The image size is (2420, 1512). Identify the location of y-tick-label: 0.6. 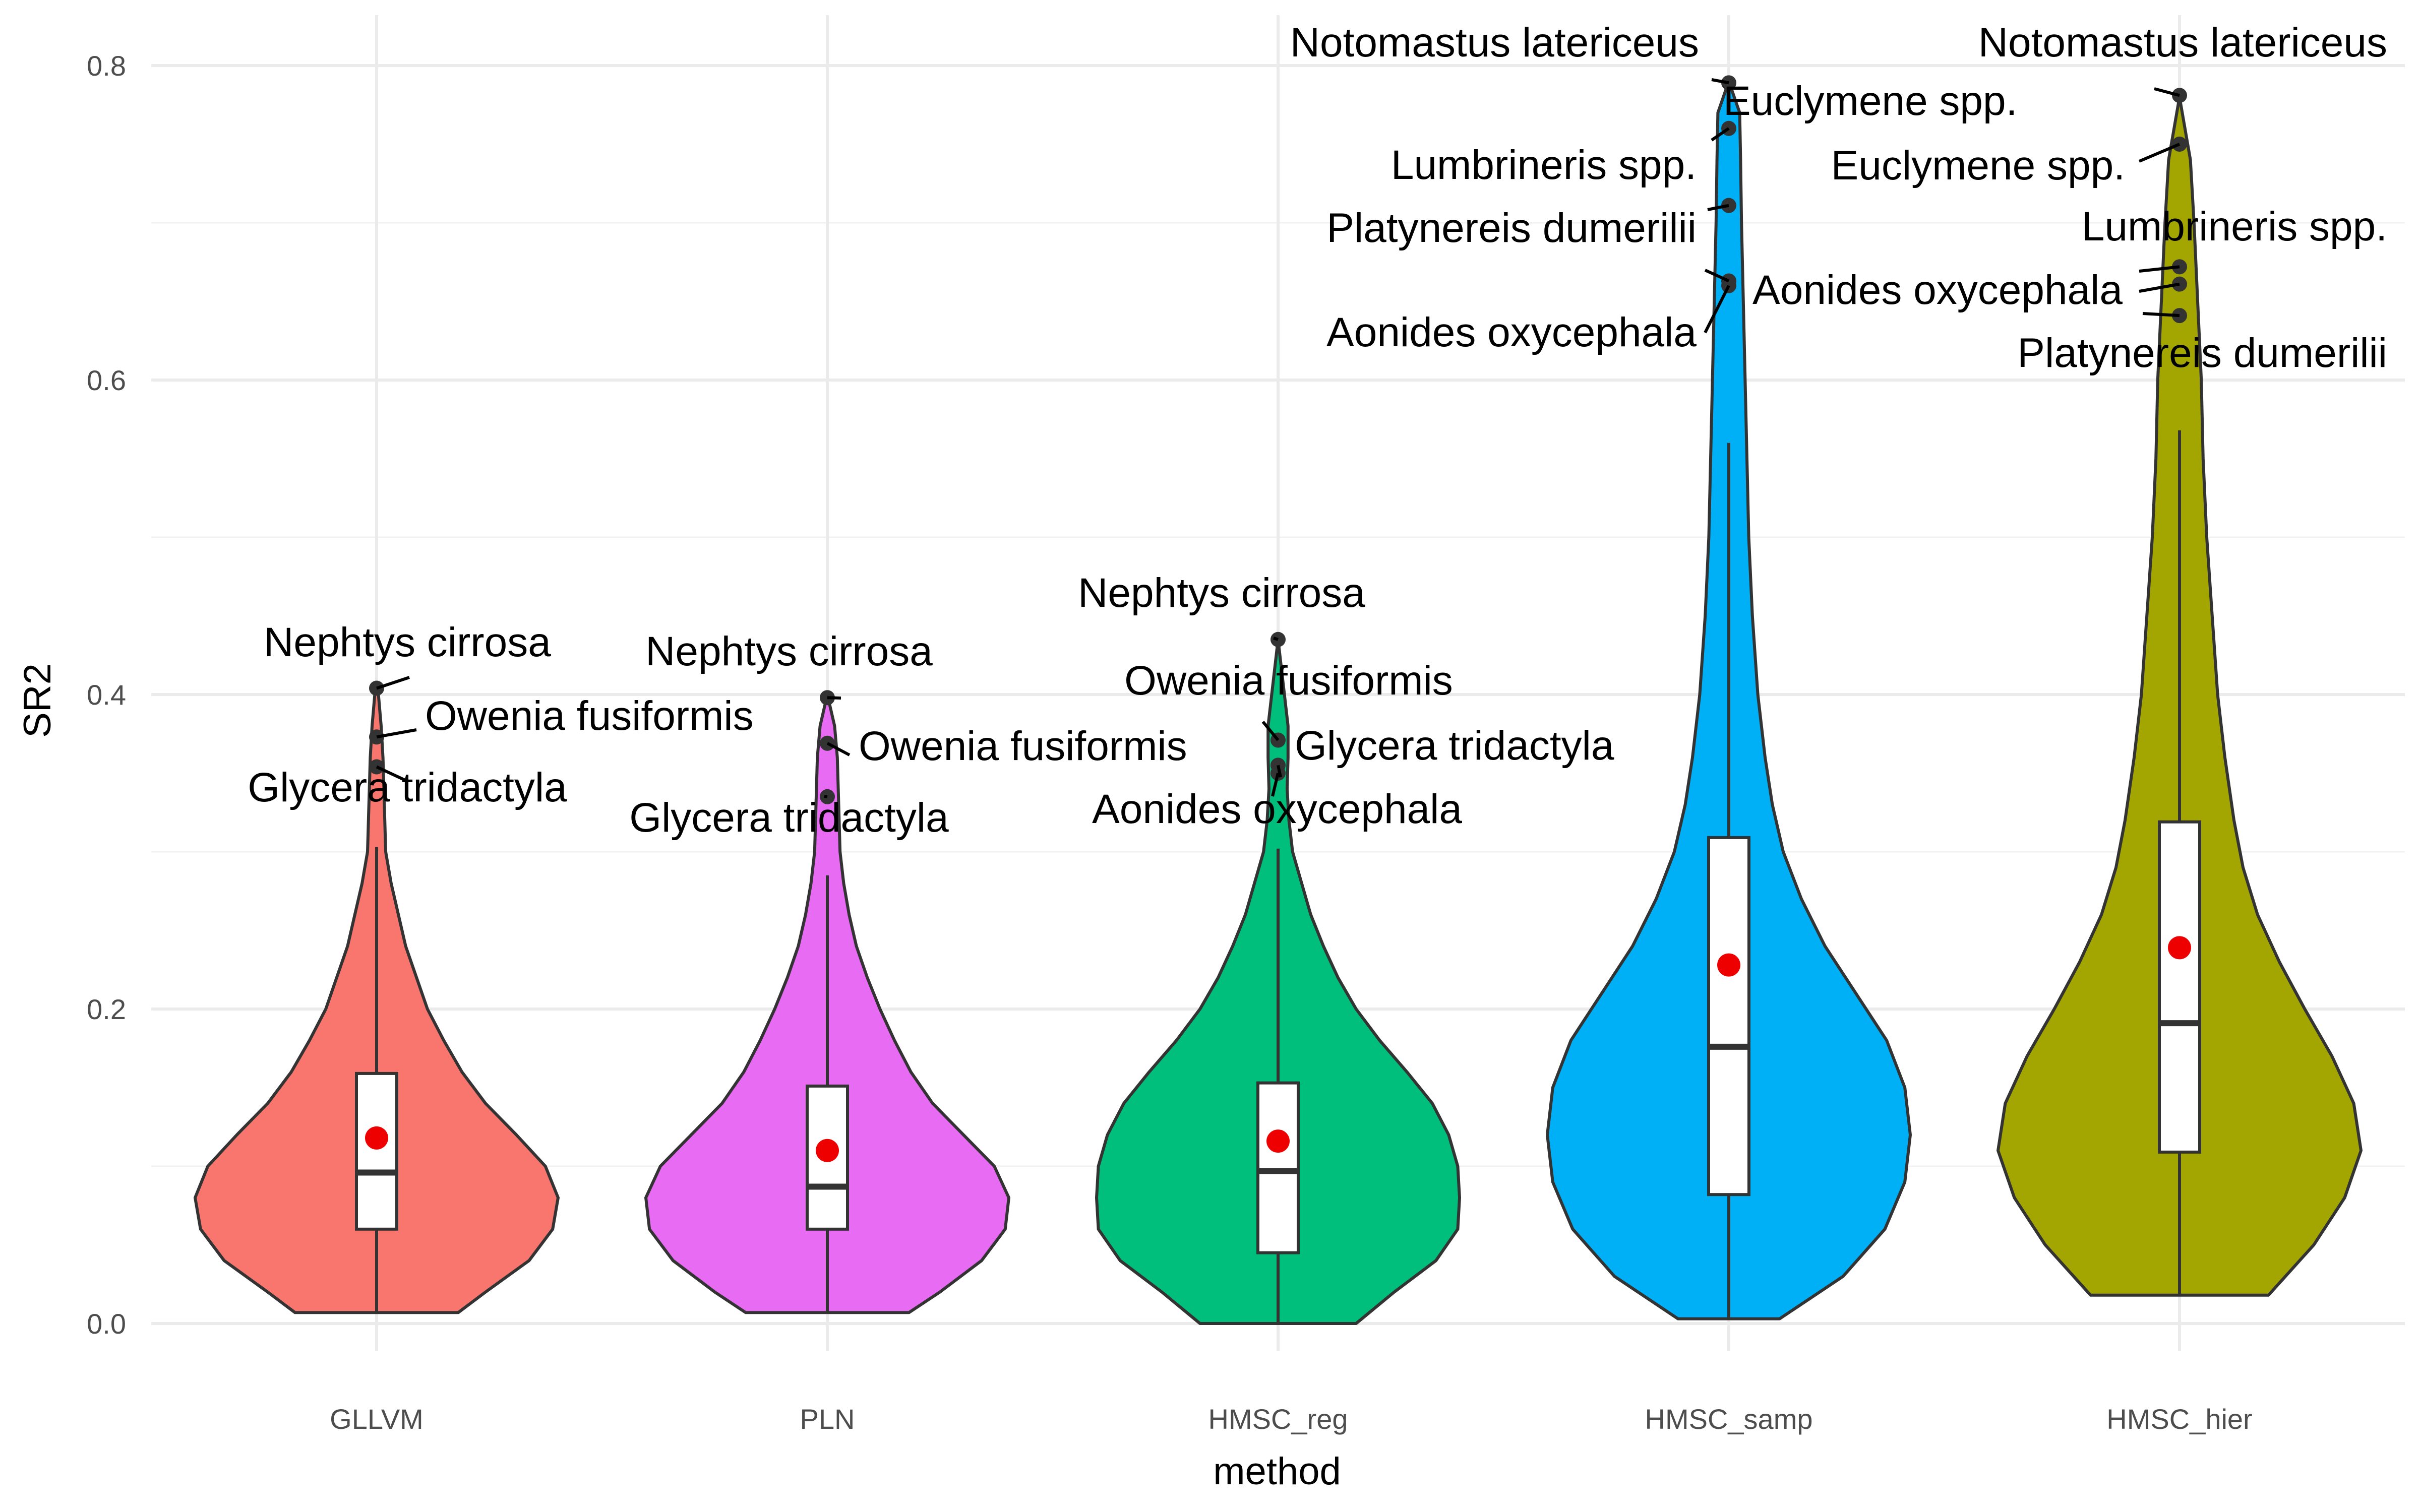
(106, 380).